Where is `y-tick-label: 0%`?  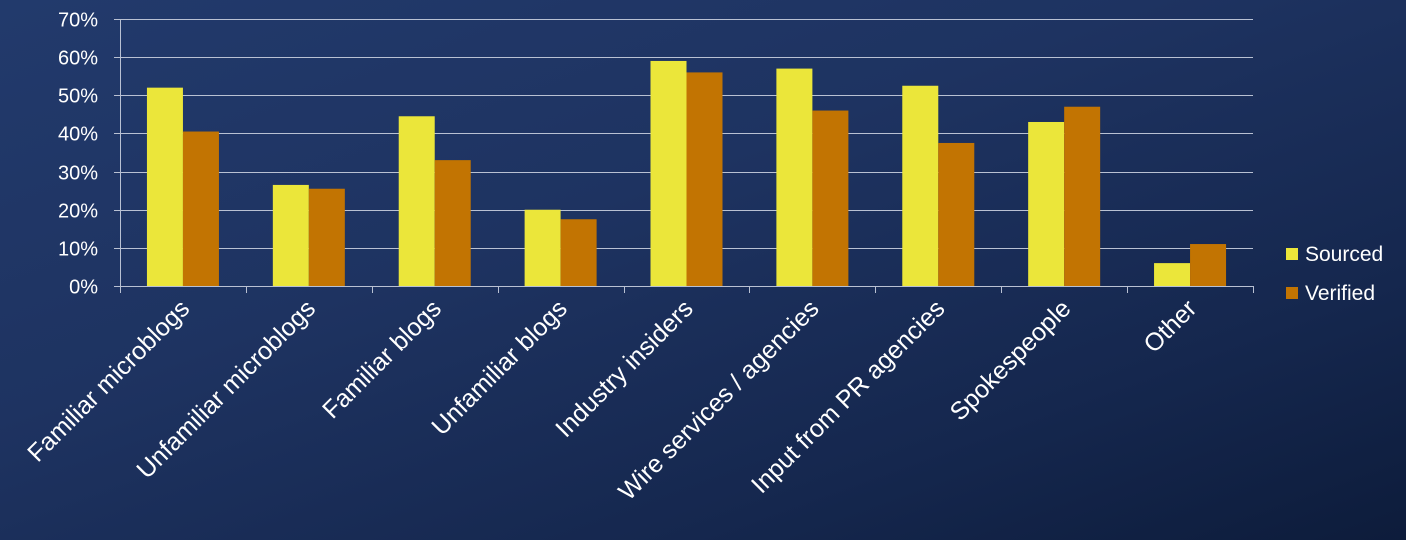 y-tick-label: 0% is located at coordinates (83, 288).